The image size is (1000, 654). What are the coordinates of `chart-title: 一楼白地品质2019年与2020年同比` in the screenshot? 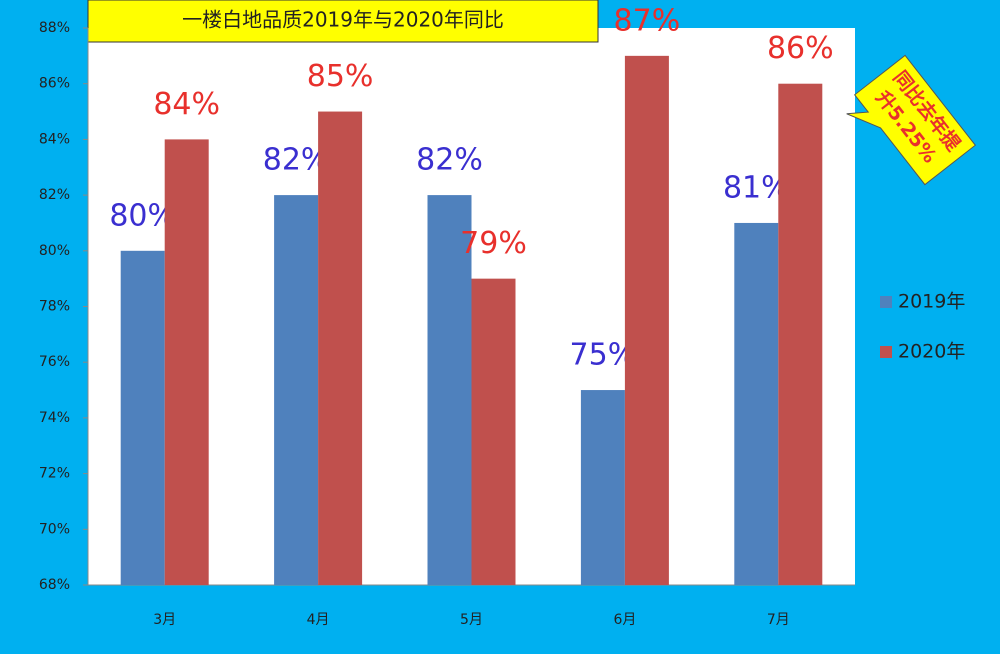 It's located at (343, 20).